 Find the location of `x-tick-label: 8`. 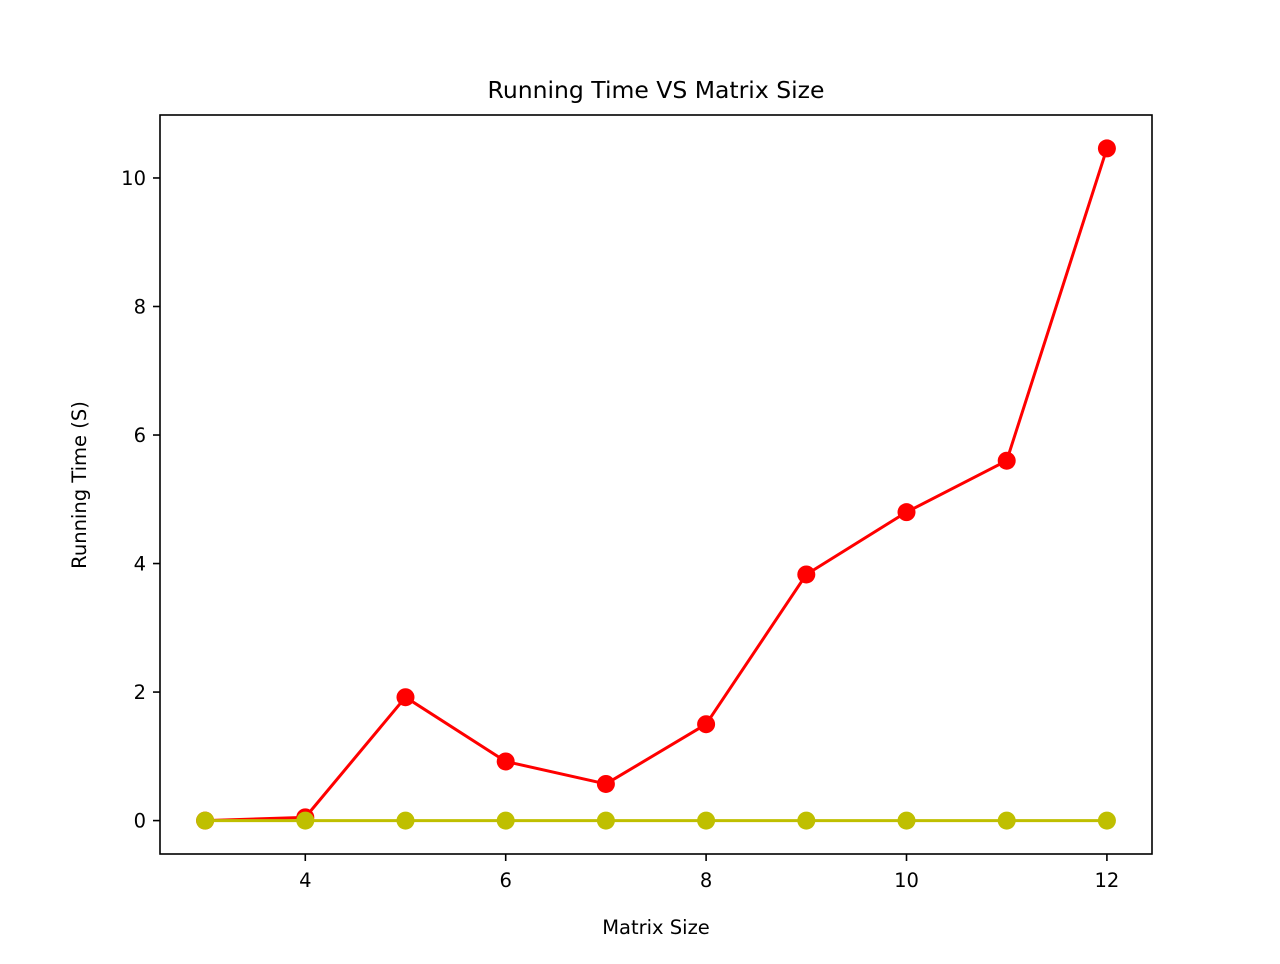

x-tick-label: 8 is located at coordinates (706, 880).